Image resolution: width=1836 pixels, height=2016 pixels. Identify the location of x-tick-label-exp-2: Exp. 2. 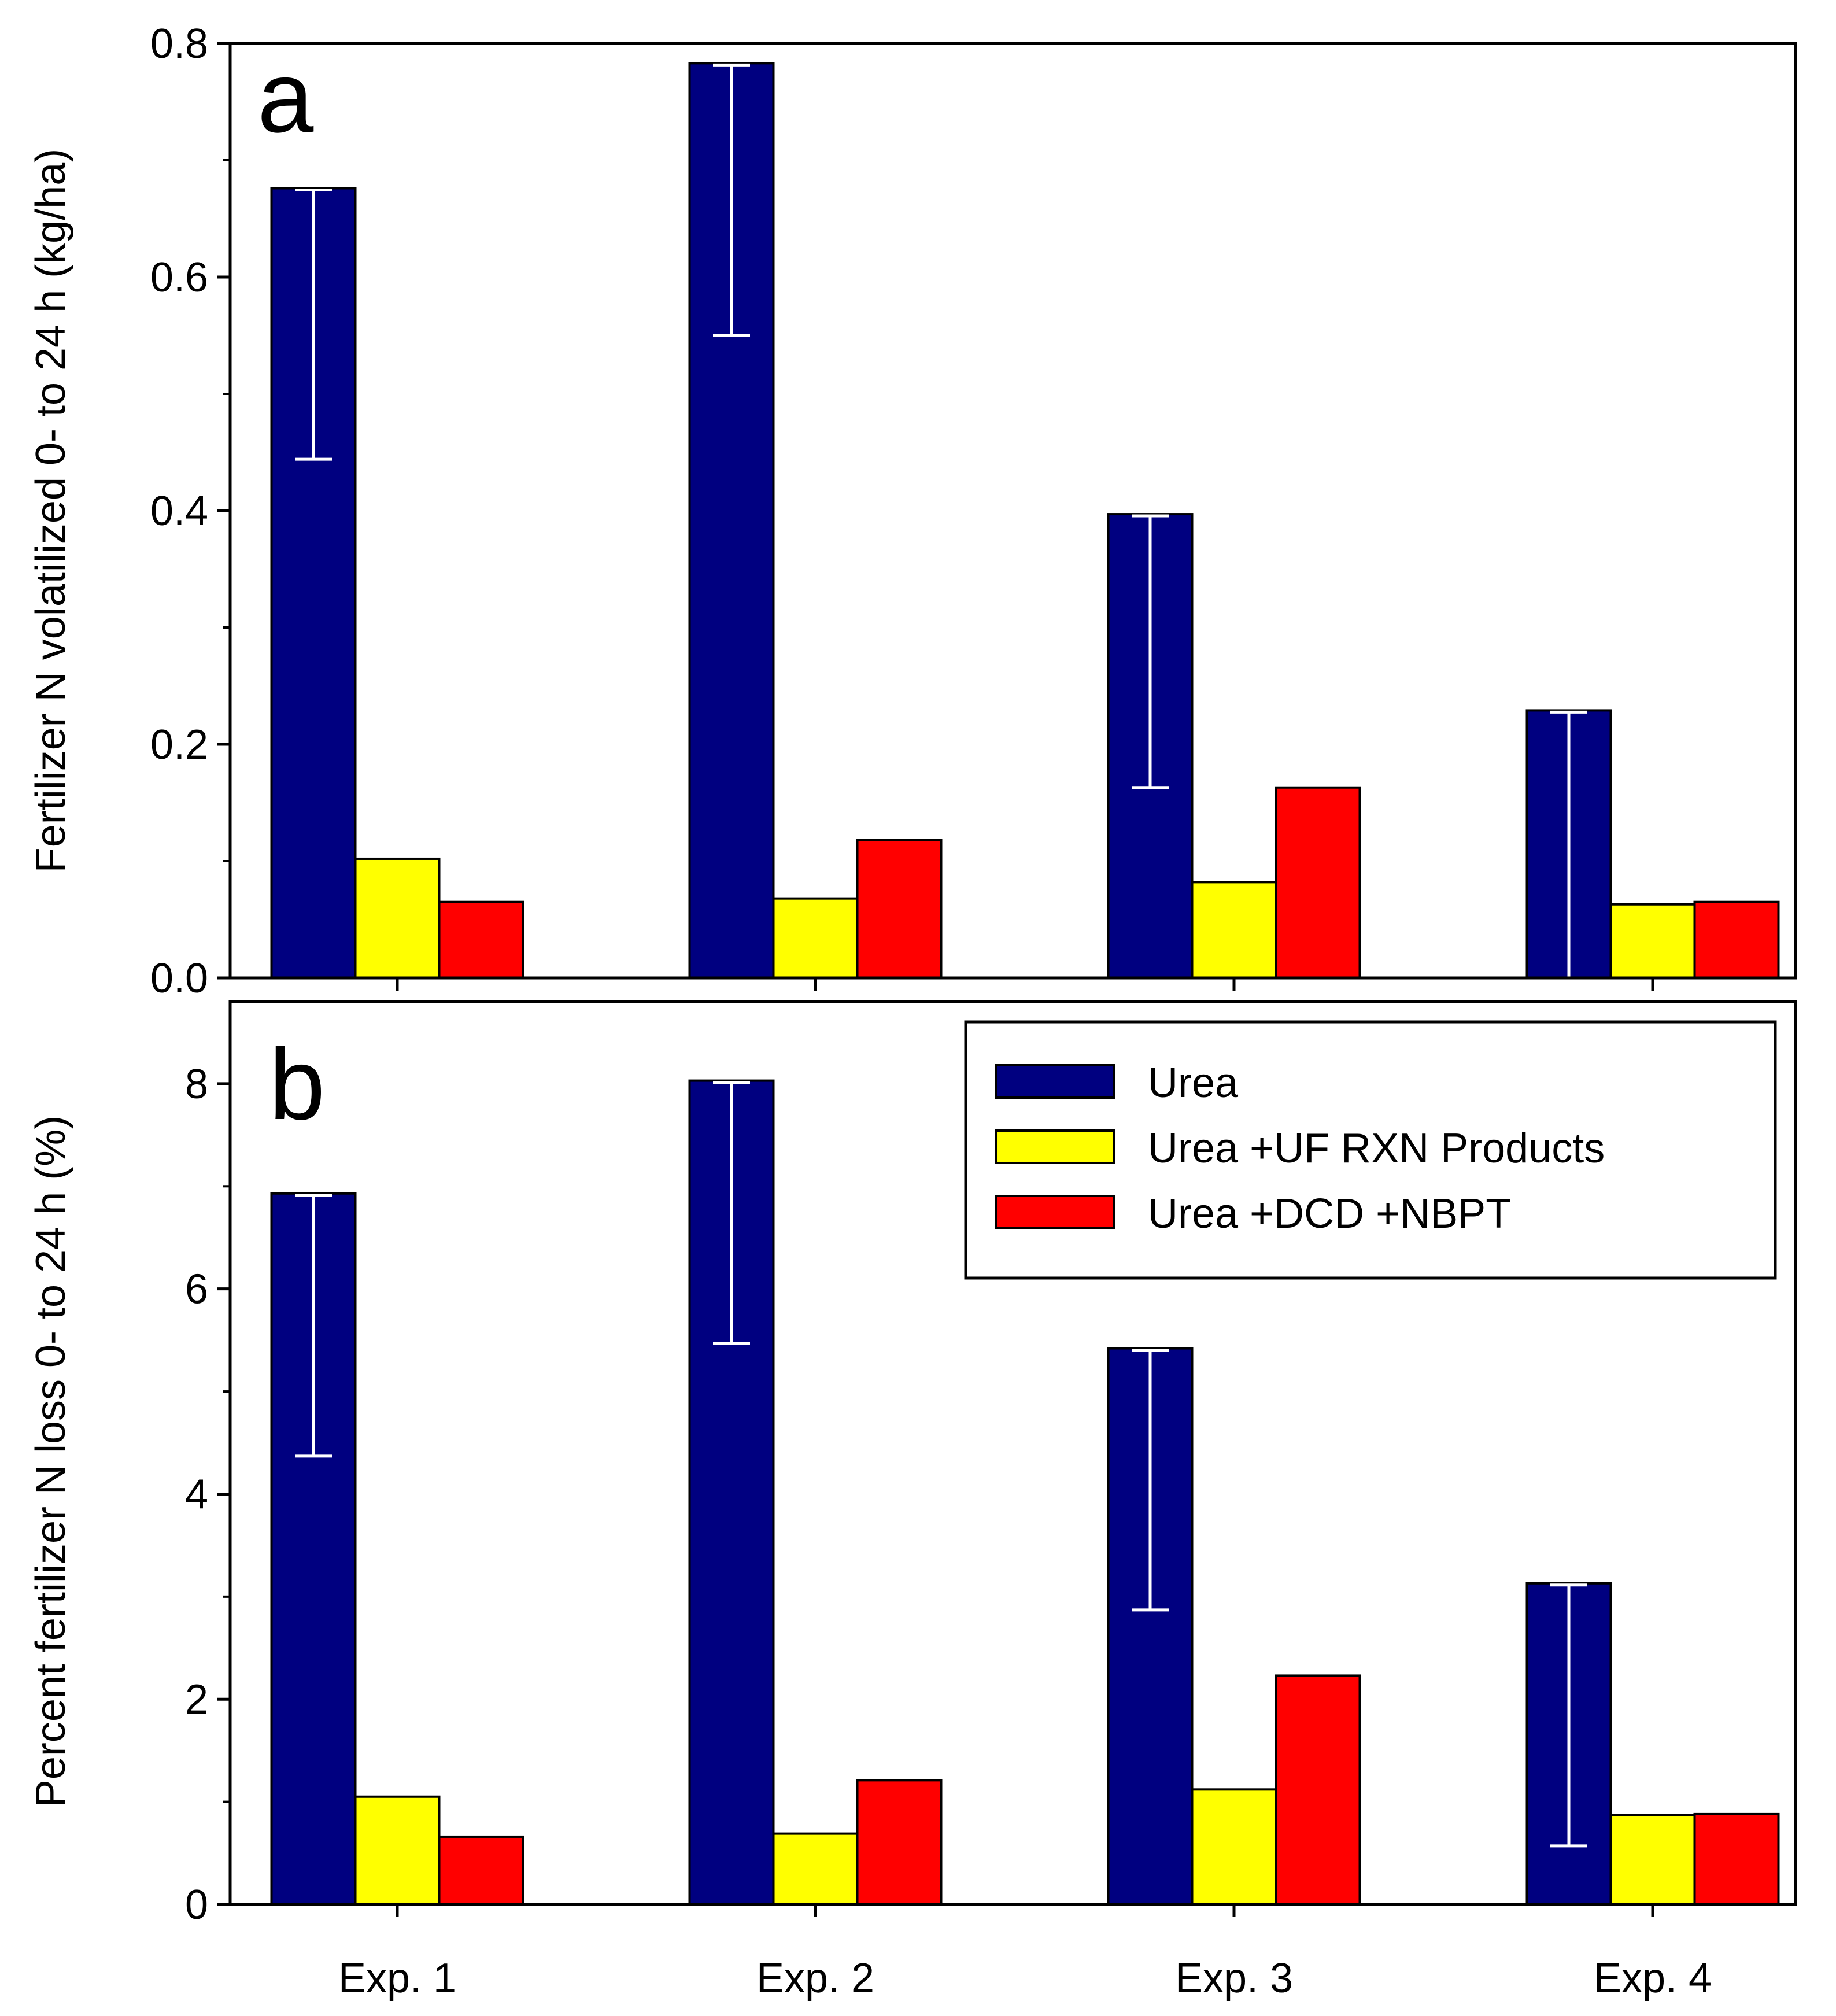
(815, 1978).